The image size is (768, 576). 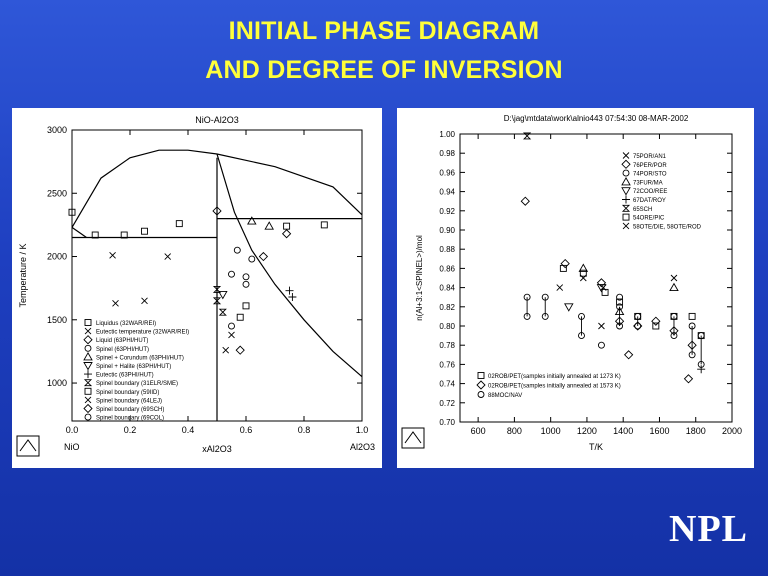 What do you see at coordinates (362, 447) in the screenshot?
I see `x-endpoint-right: Al2O3` at bounding box center [362, 447].